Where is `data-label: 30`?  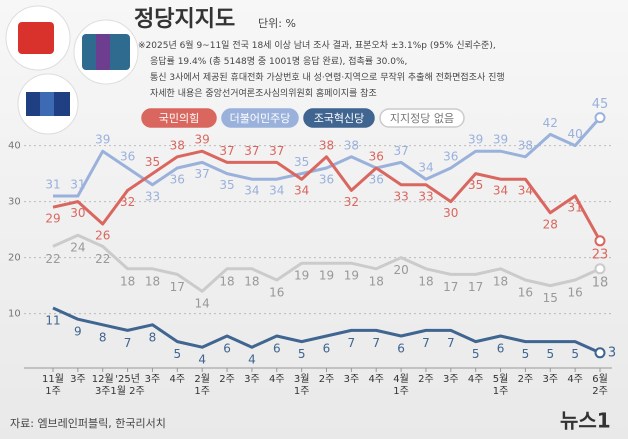 data-label: 30 is located at coordinates (77, 213).